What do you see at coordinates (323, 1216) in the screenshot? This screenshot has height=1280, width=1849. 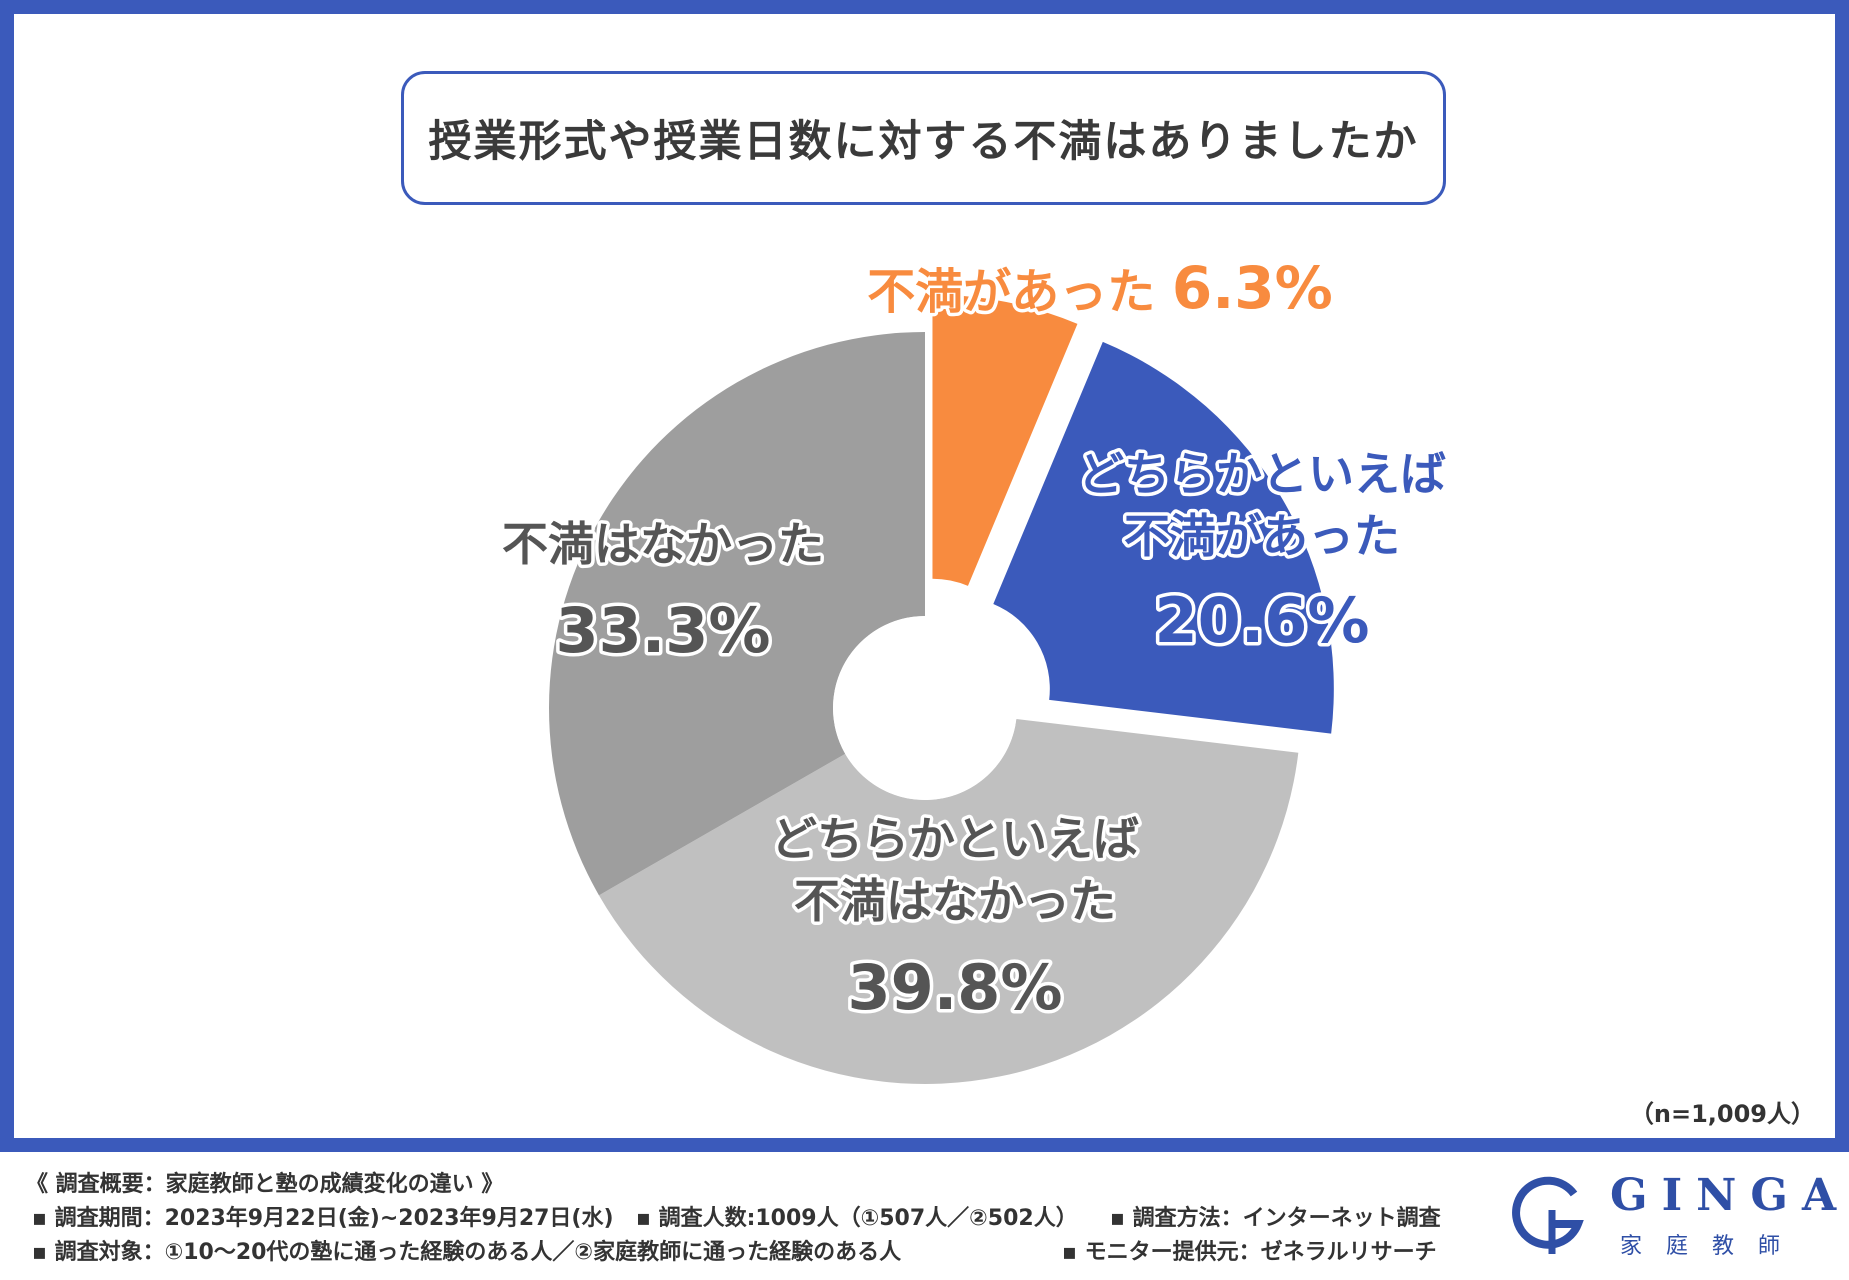 I see `survey-period: 調査期間：2023年9月22日(金)~2023年9月27日(水)` at bounding box center [323, 1216].